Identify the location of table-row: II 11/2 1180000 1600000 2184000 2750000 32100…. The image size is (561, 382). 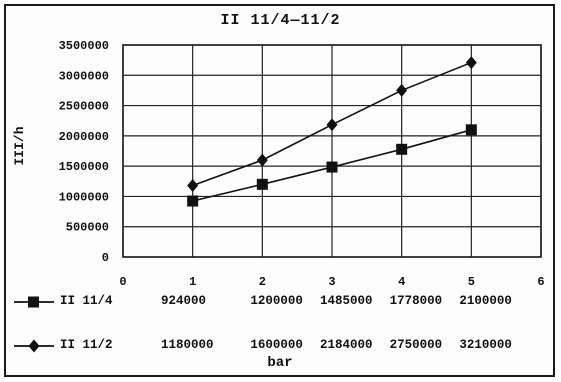
(286, 346).